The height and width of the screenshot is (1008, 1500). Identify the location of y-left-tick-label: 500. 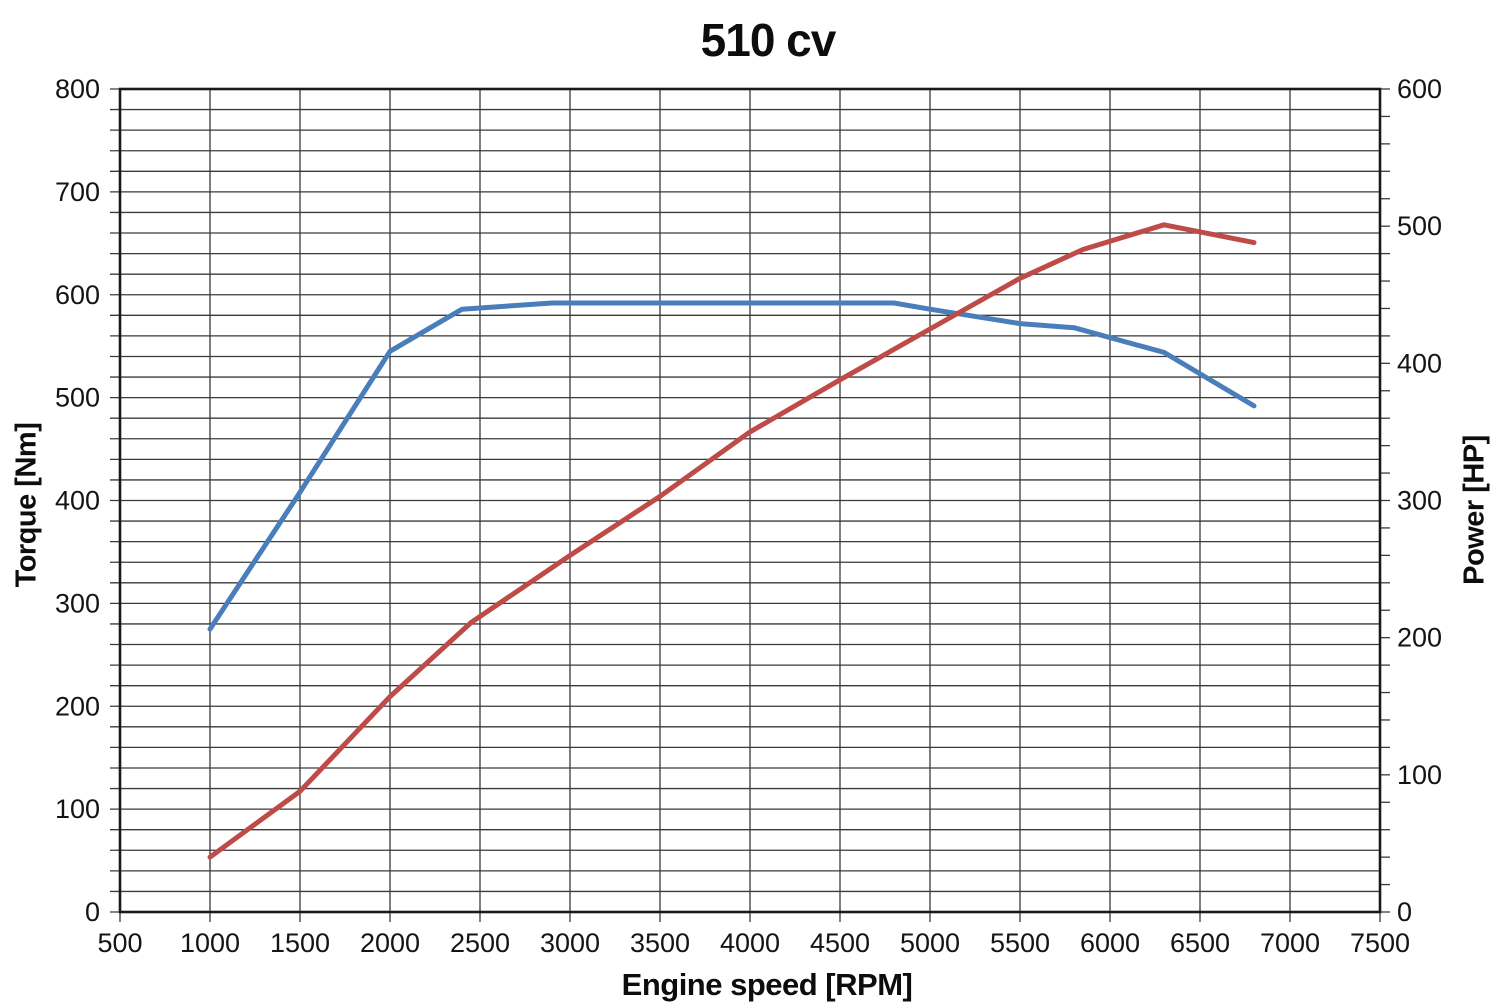
(77, 398).